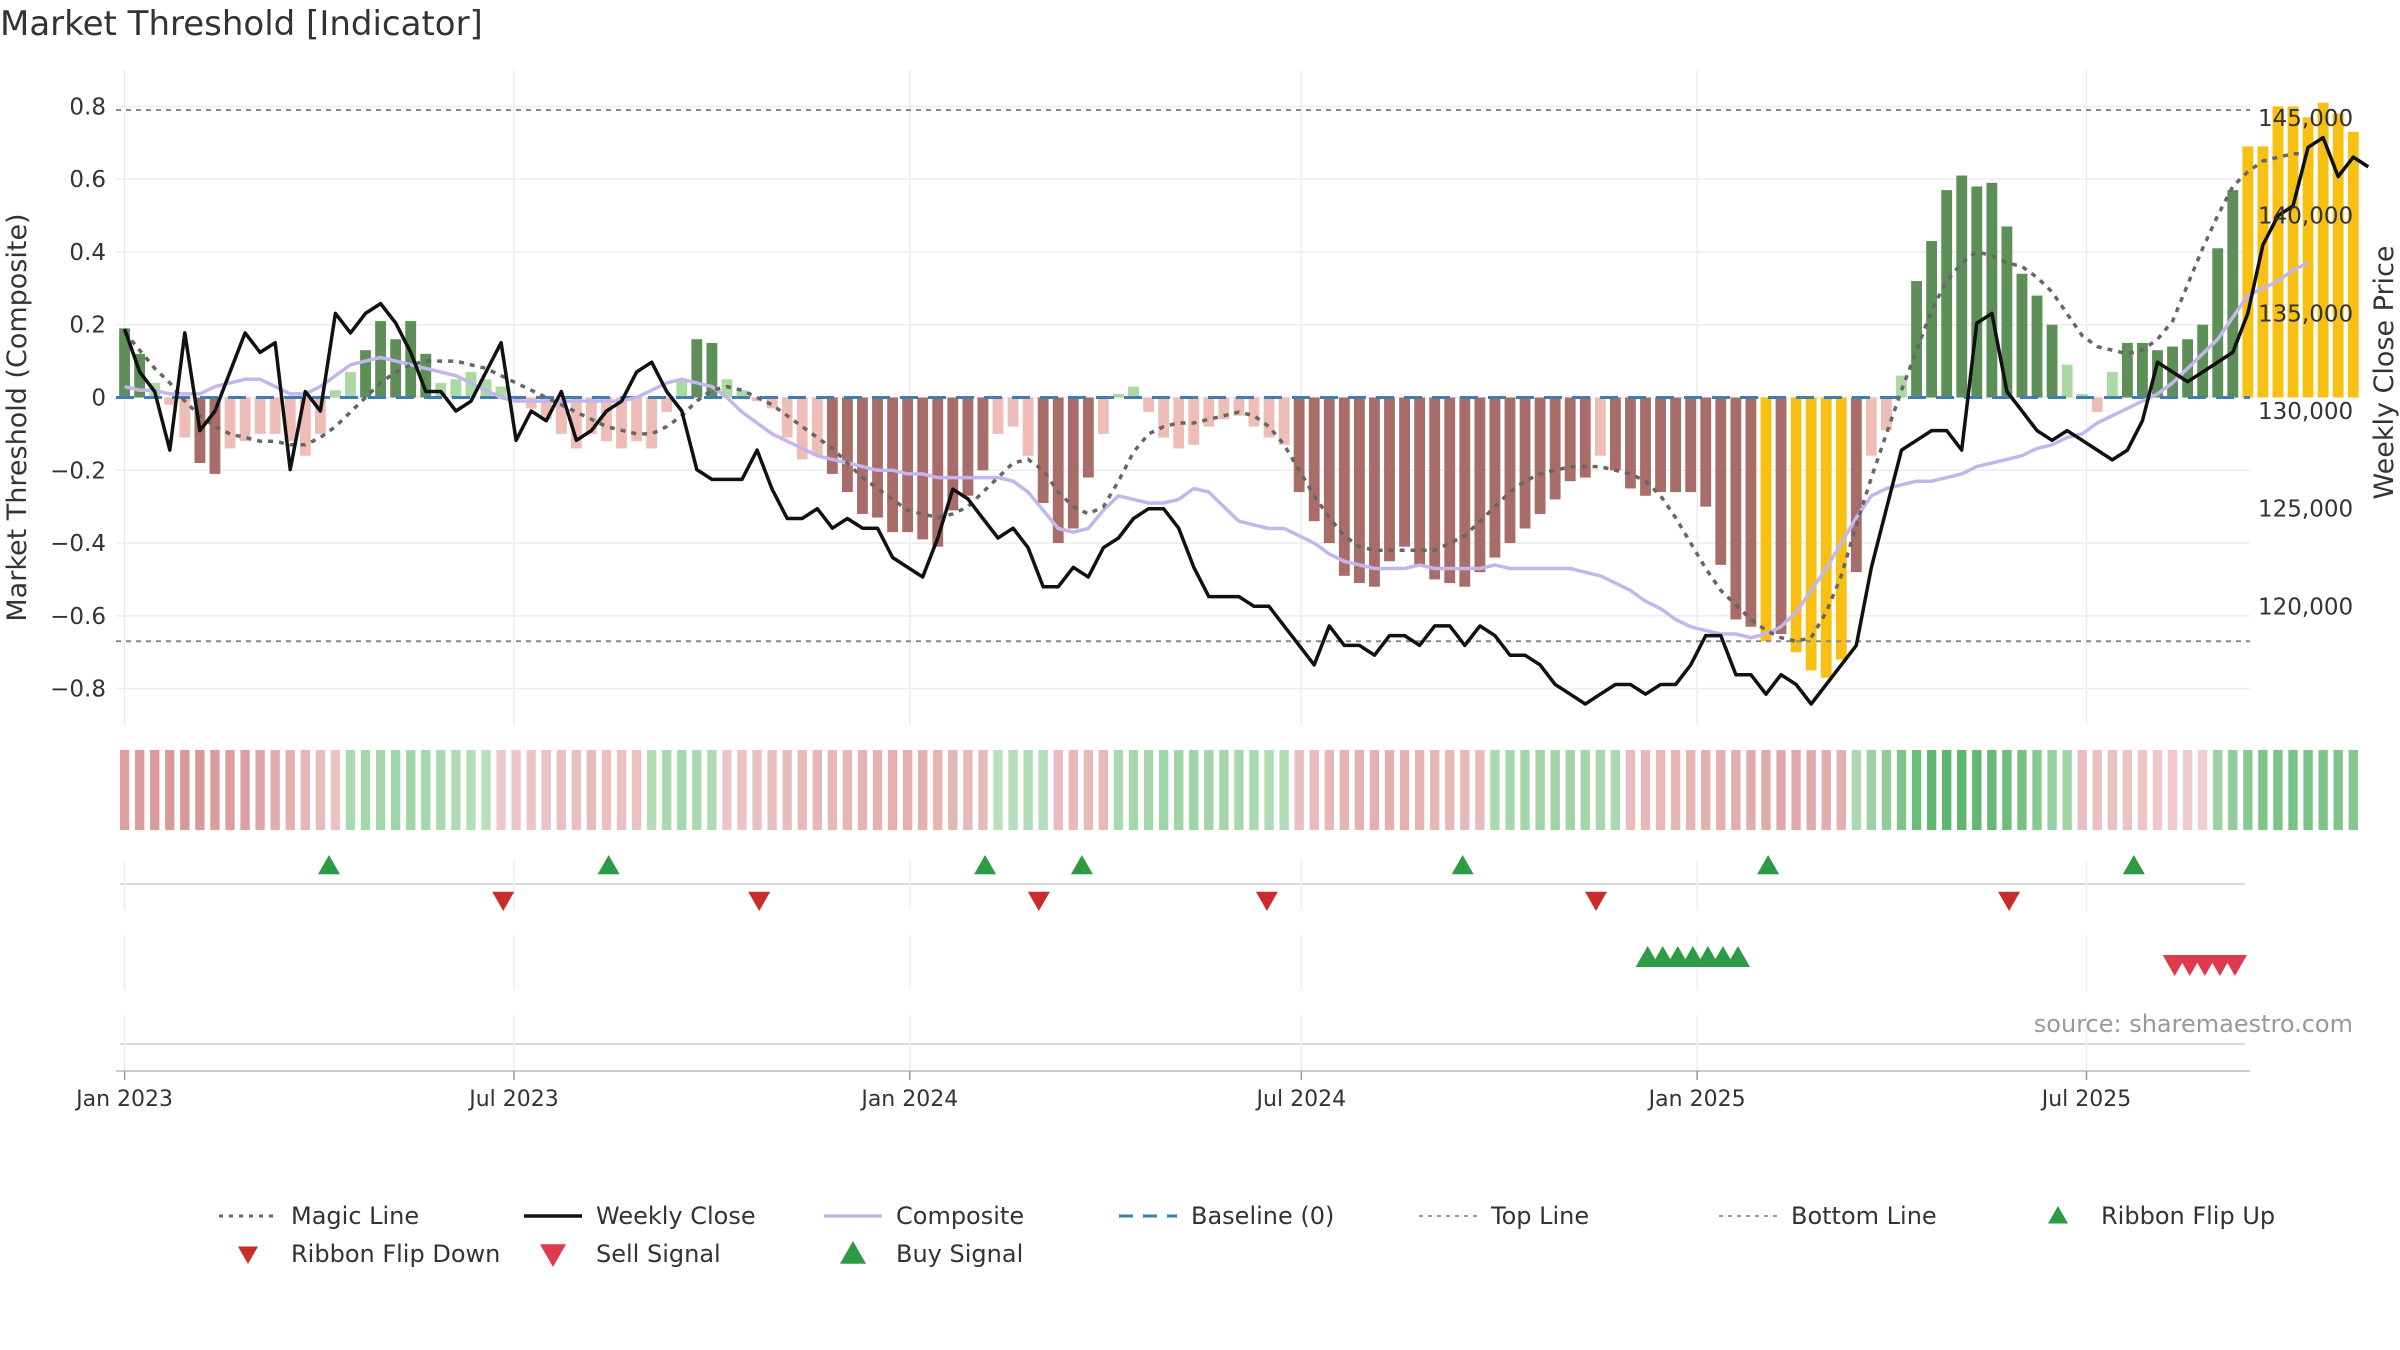 The width and height of the screenshot is (2400, 1350). What do you see at coordinates (1183, 962) in the screenshot?
I see `signal-markers` at bounding box center [1183, 962].